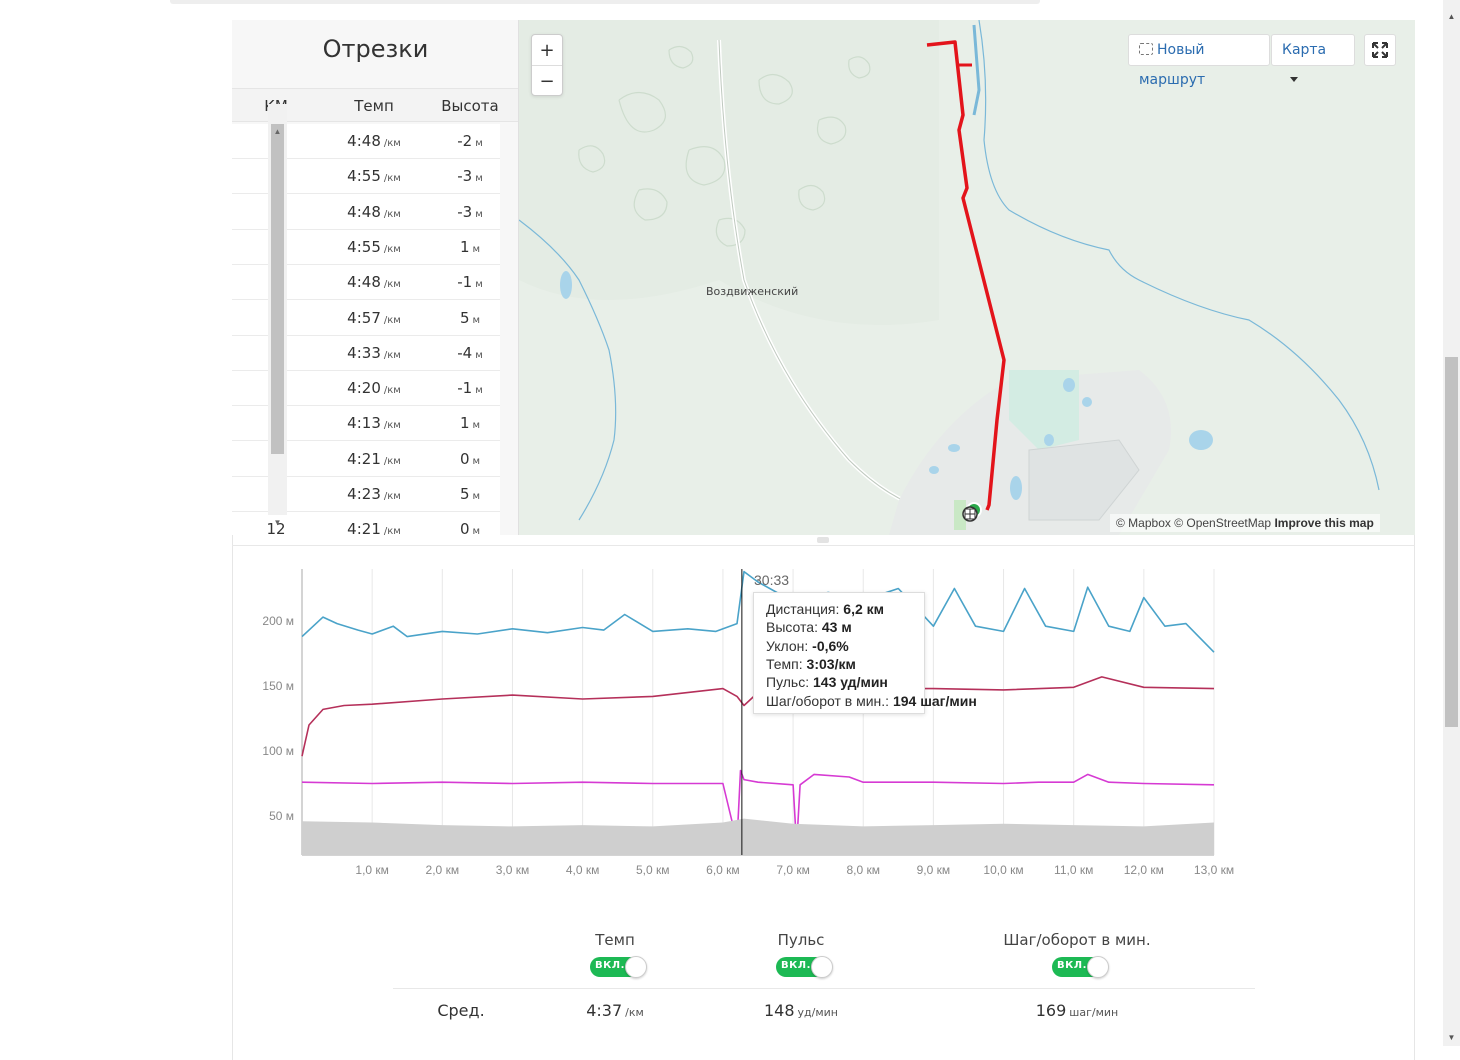 This screenshot has width=1460, height=1060. What do you see at coordinates (1313, 58) in the screenshot?
I see `map-type-dropdown: Карта` at bounding box center [1313, 58].